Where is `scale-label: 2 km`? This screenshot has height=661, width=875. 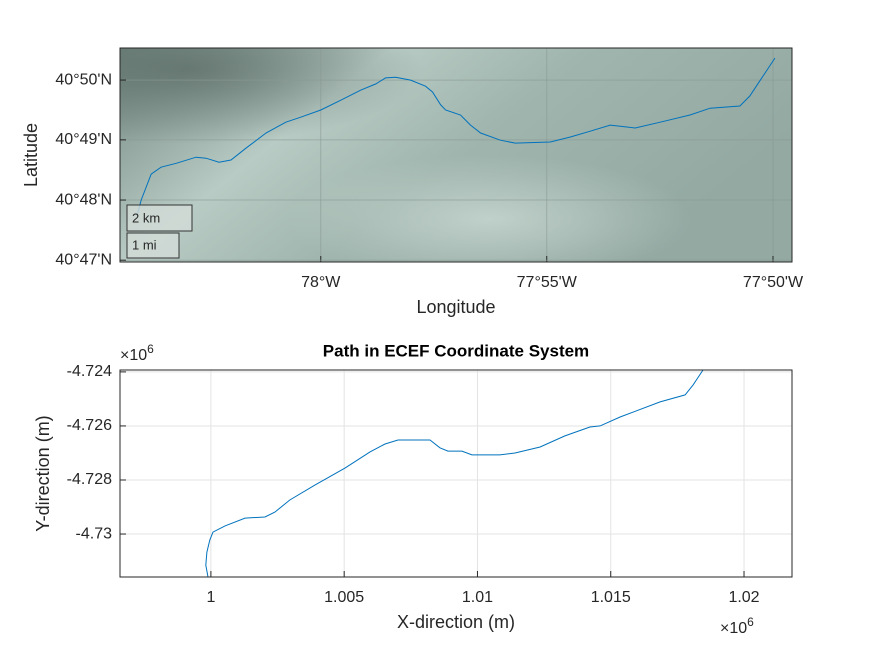
scale-label: 2 km is located at coordinates (146, 217).